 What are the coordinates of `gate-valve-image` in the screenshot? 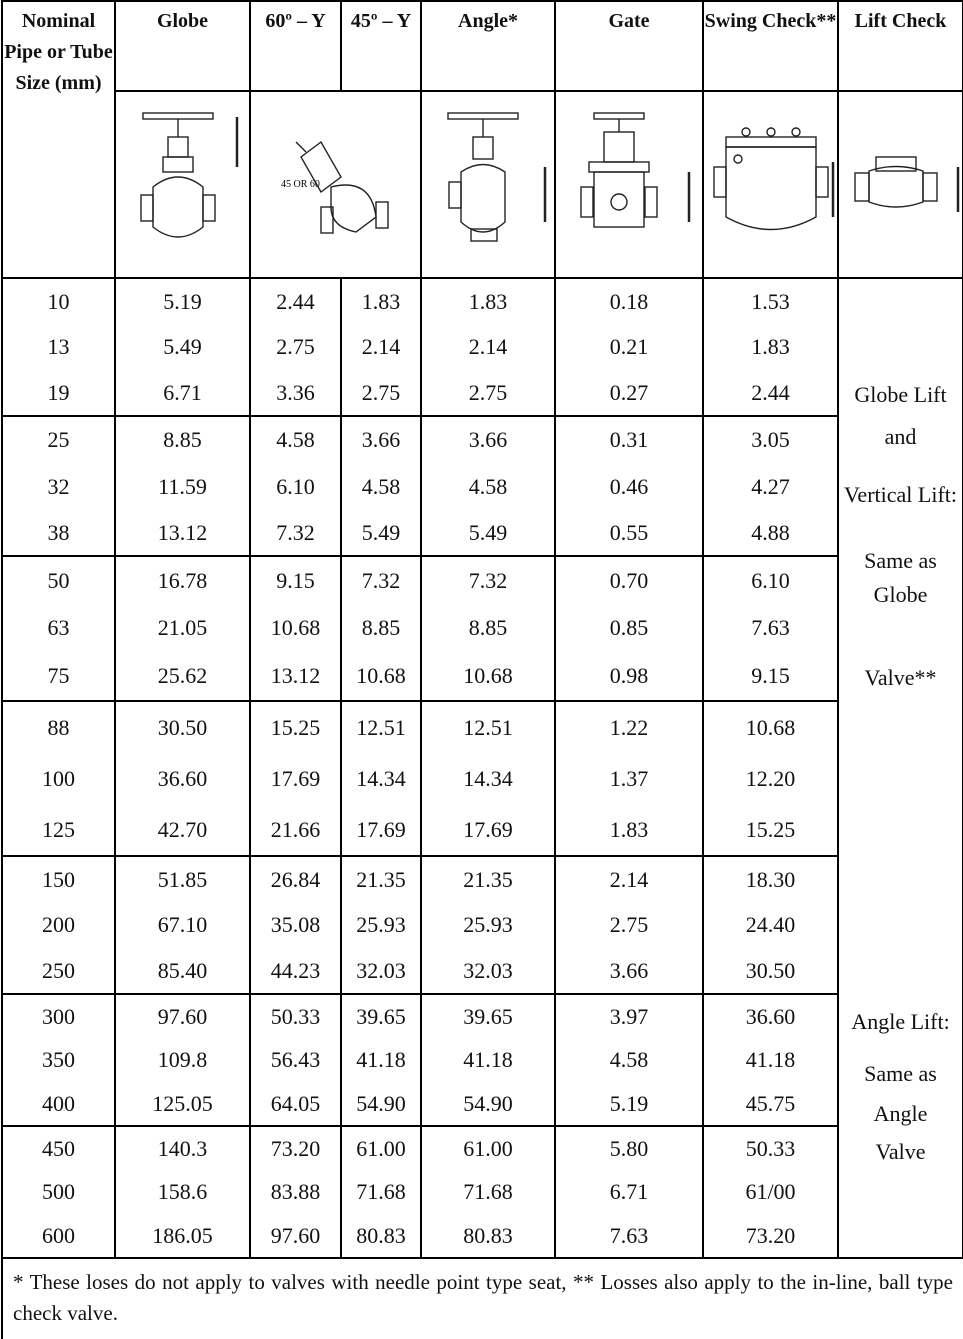 It's located at (629, 184).